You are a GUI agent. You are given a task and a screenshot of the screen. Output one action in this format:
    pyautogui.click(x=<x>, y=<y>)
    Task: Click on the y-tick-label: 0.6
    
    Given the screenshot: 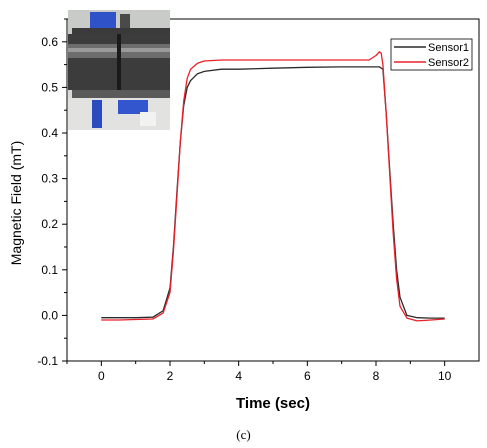 What is the action you would take?
    pyautogui.click(x=49, y=42)
    